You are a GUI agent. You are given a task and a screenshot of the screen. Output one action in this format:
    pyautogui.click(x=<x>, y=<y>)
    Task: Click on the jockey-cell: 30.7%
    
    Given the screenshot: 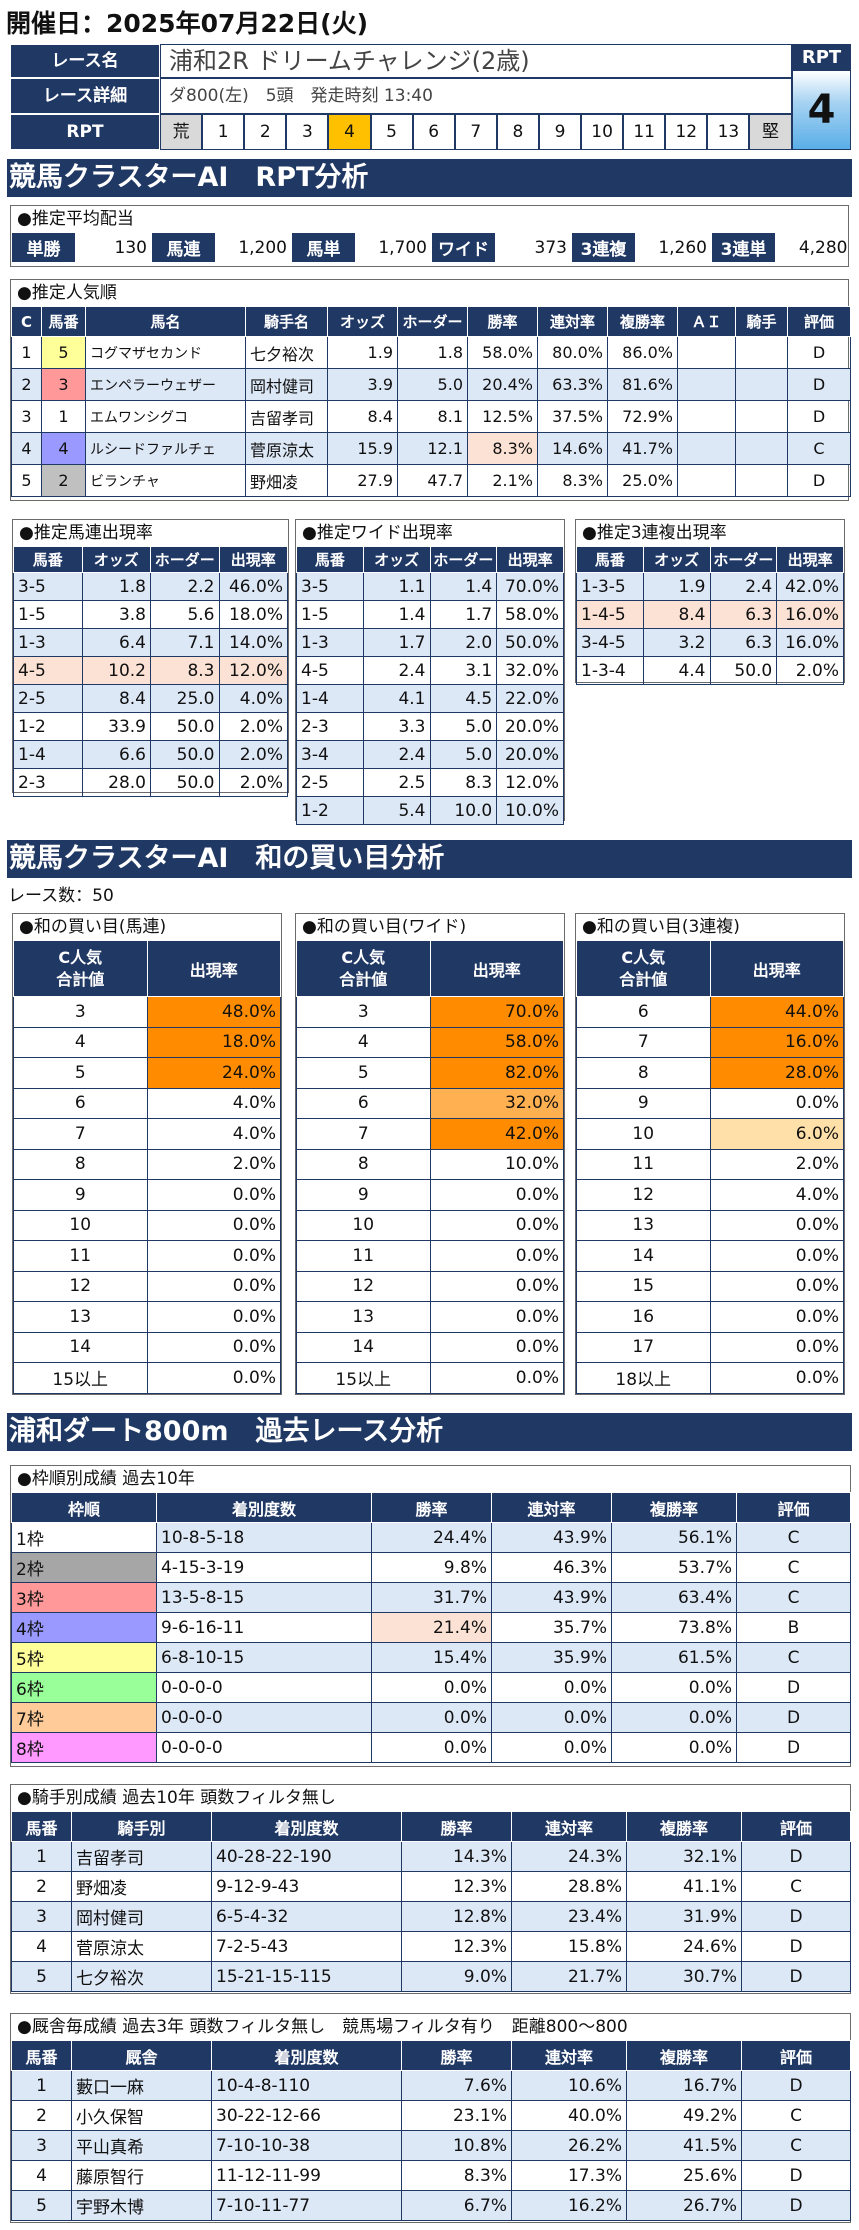 What is the action you would take?
    pyautogui.click(x=684, y=1976)
    